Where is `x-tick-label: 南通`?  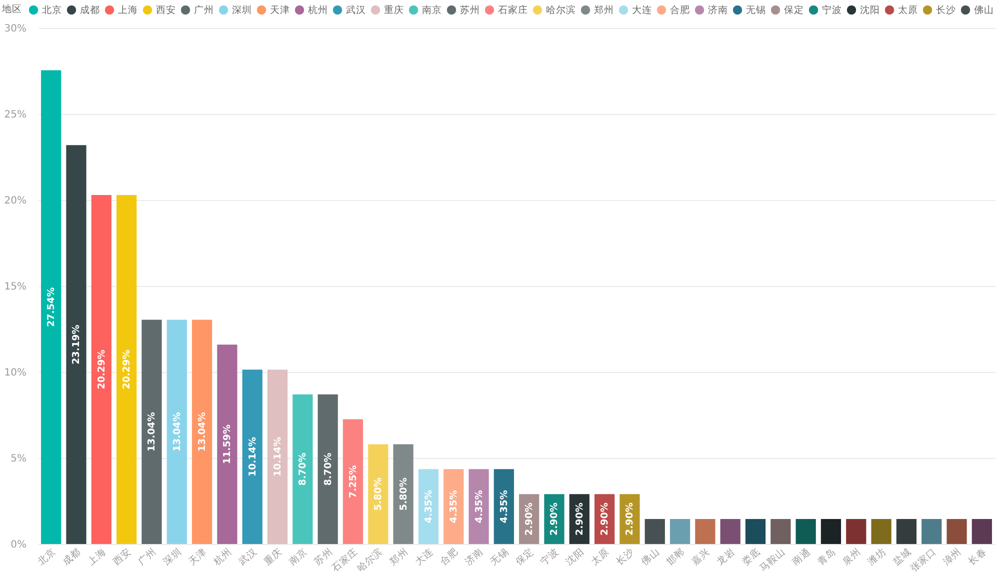
x-tick-label: 南通 is located at coordinates (801, 557).